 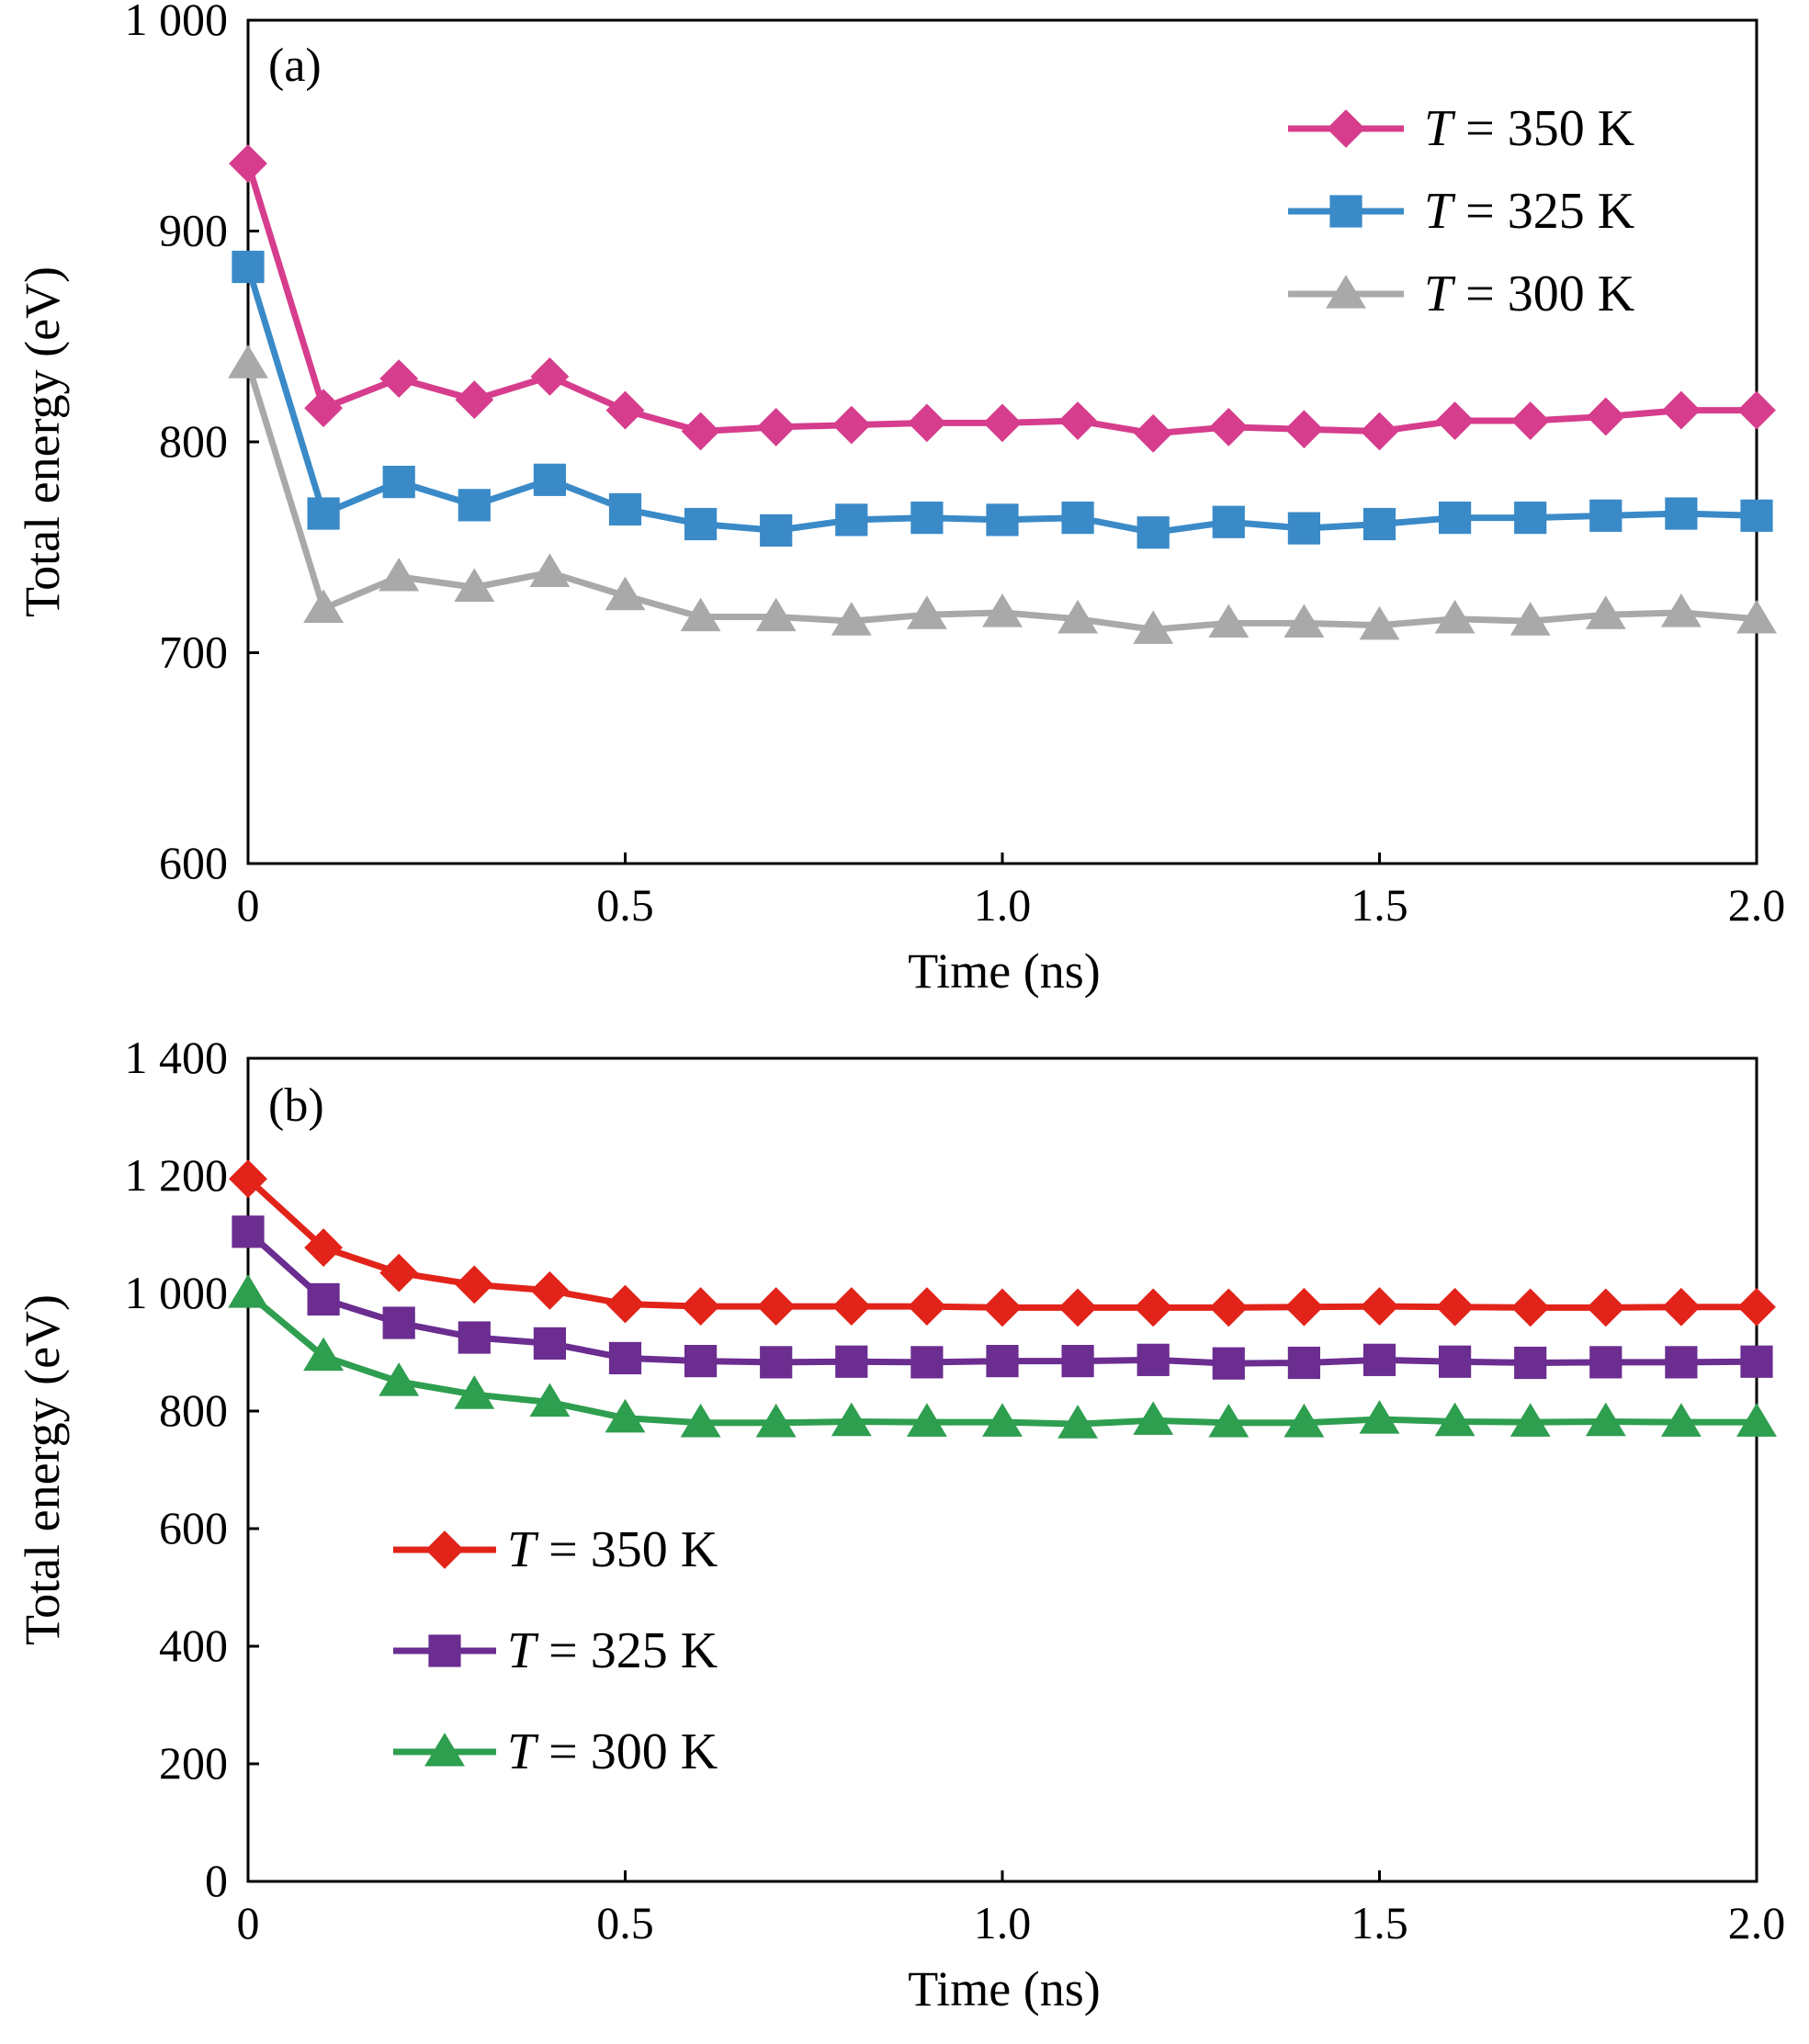 I want to click on legend-label-text: = 325 K, so click(x=1543, y=211).